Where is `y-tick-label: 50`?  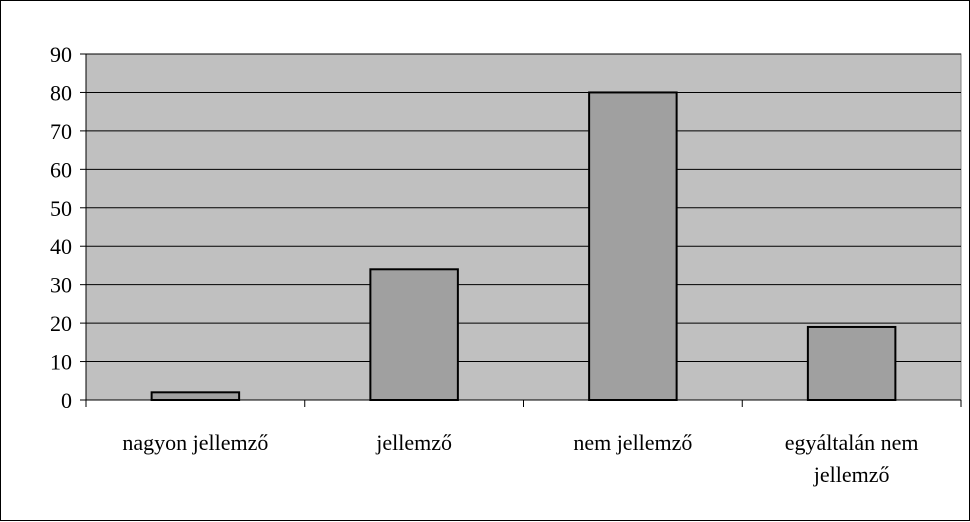 y-tick-label: 50 is located at coordinates (61, 208).